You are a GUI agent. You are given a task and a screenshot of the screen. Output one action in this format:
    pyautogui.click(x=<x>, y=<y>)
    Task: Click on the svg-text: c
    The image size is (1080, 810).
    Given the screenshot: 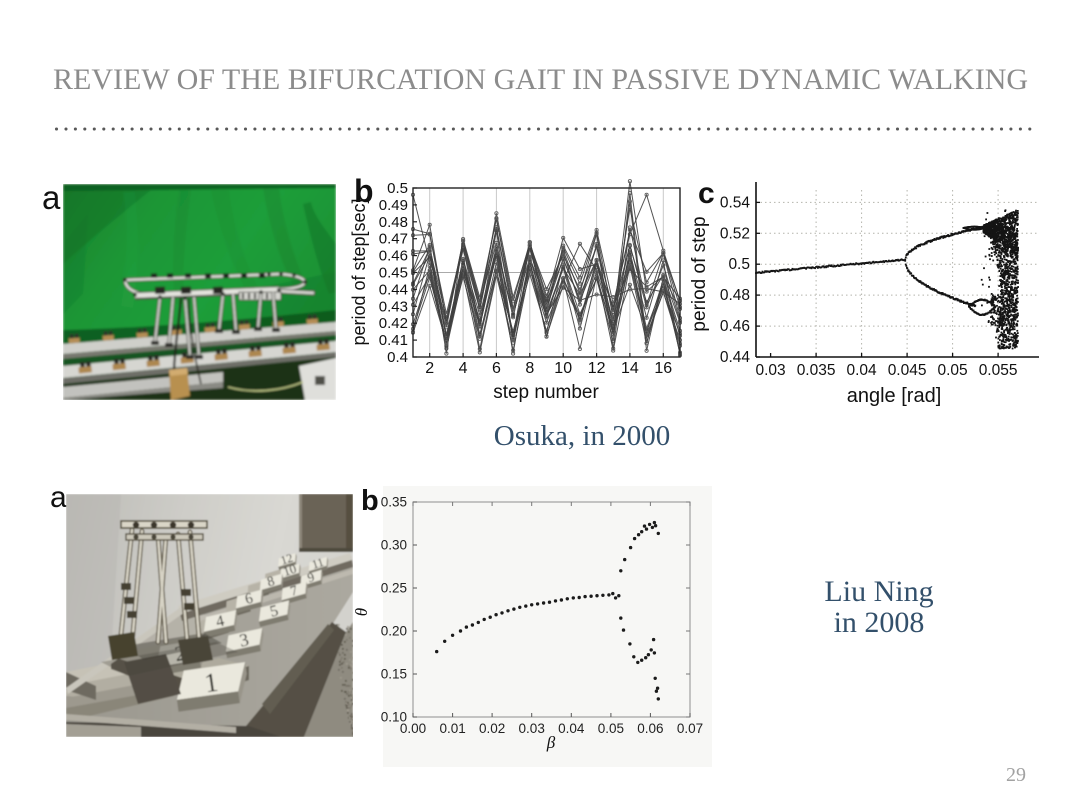 What is the action you would take?
    pyautogui.click(x=706, y=193)
    